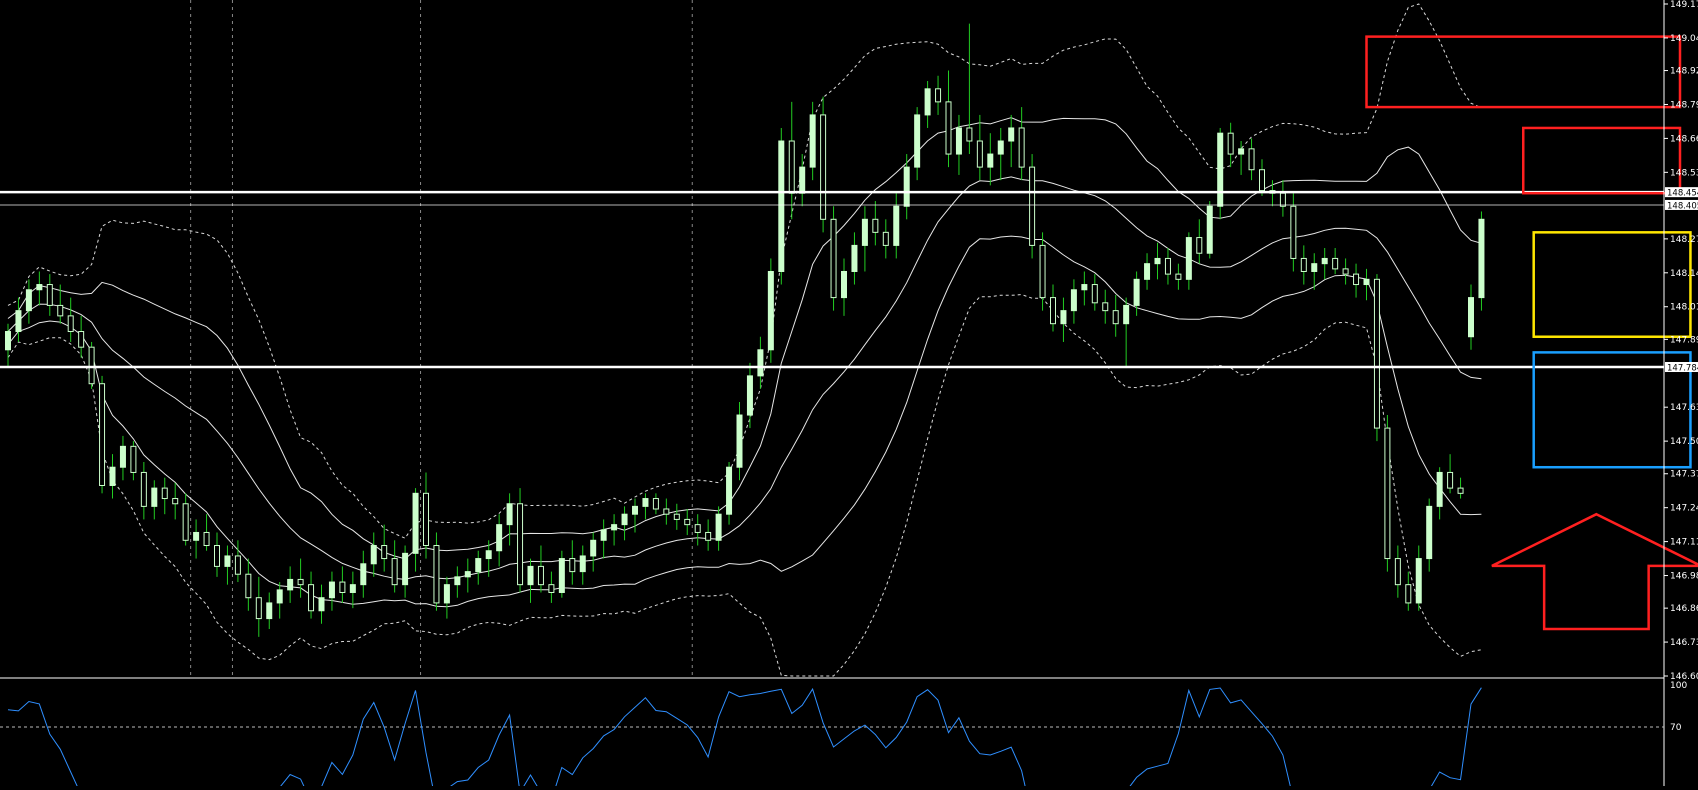  What do you see at coordinates (1684, 274) in the screenshot?
I see `price-tick-label: 148.145` at bounding box center [1684, 274].